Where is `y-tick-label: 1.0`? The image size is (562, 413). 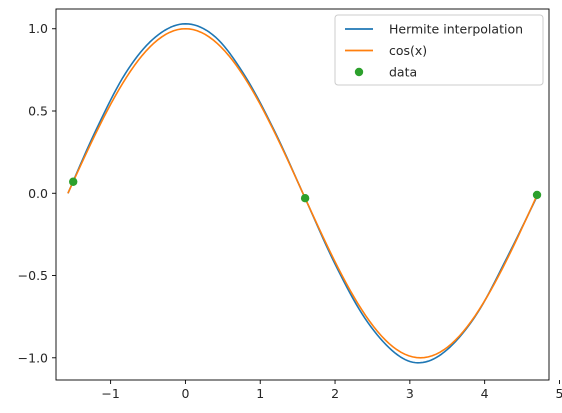 y-tick-label: 1.0 is located at coordinates (38, 28).